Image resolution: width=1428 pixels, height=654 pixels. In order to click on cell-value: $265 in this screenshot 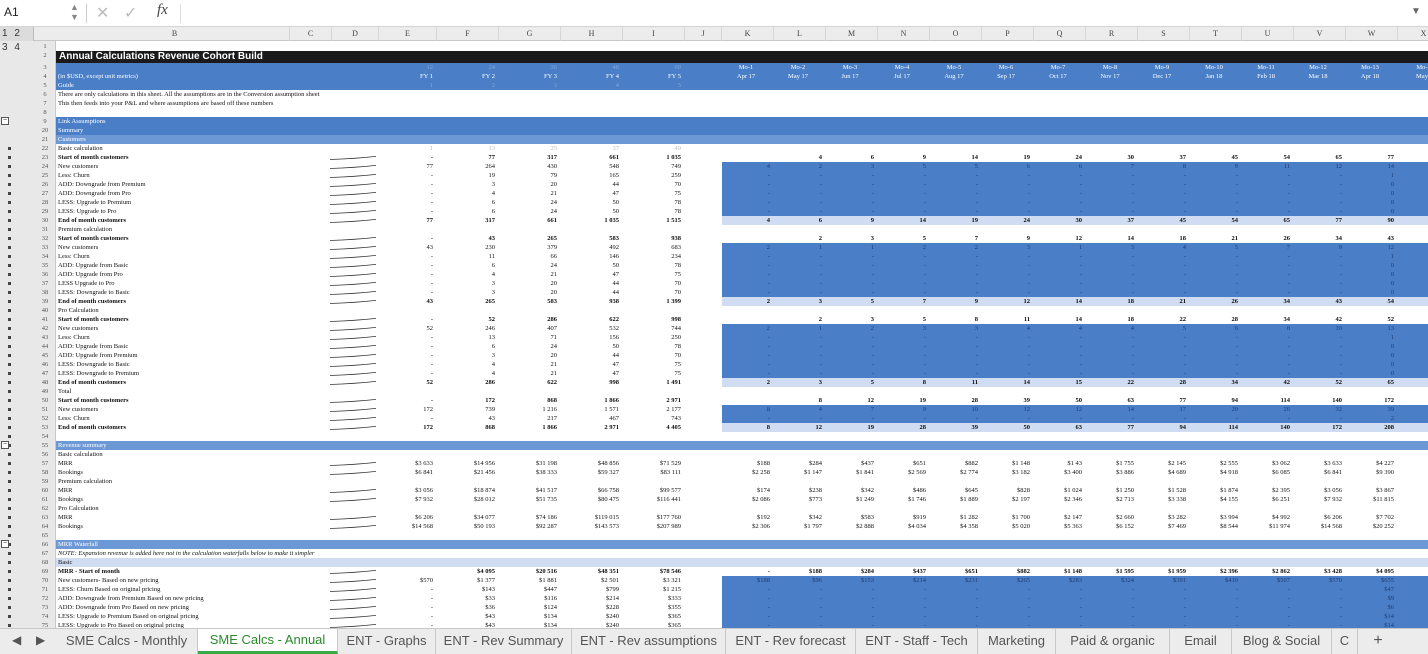, I will do `click(1023, 580)`.